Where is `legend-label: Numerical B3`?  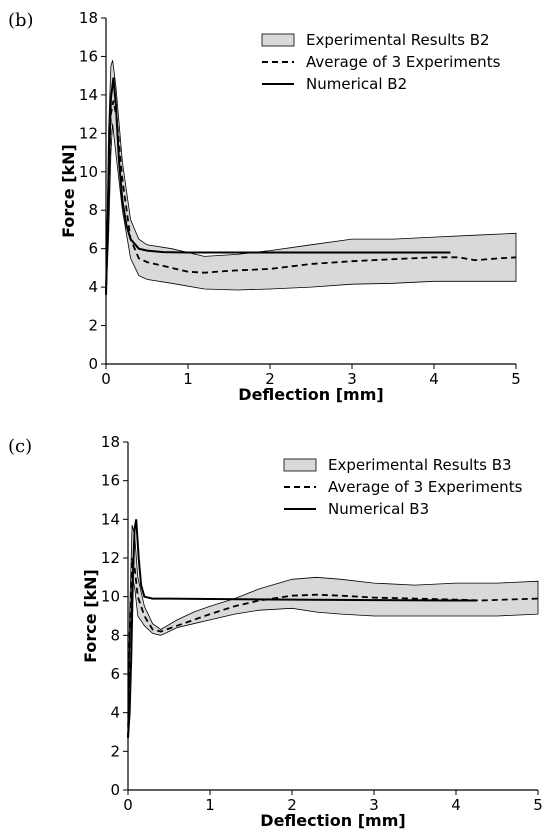 legend-label: Numerical B3 is located at coordinates (378, 509).